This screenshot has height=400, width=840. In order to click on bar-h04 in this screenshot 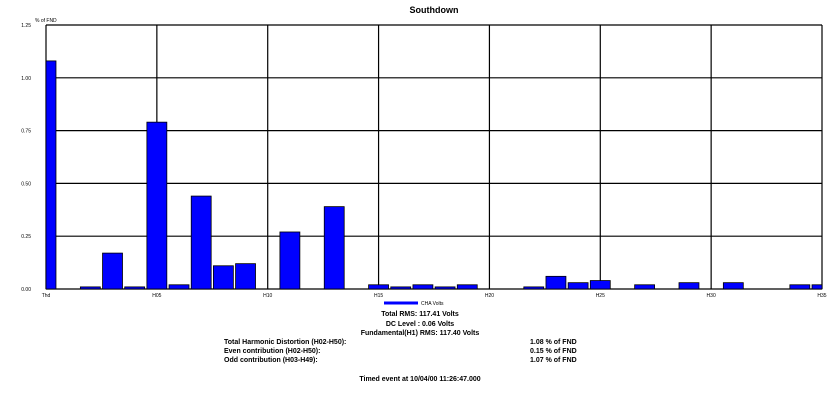, I will do `click(135, 288)`.